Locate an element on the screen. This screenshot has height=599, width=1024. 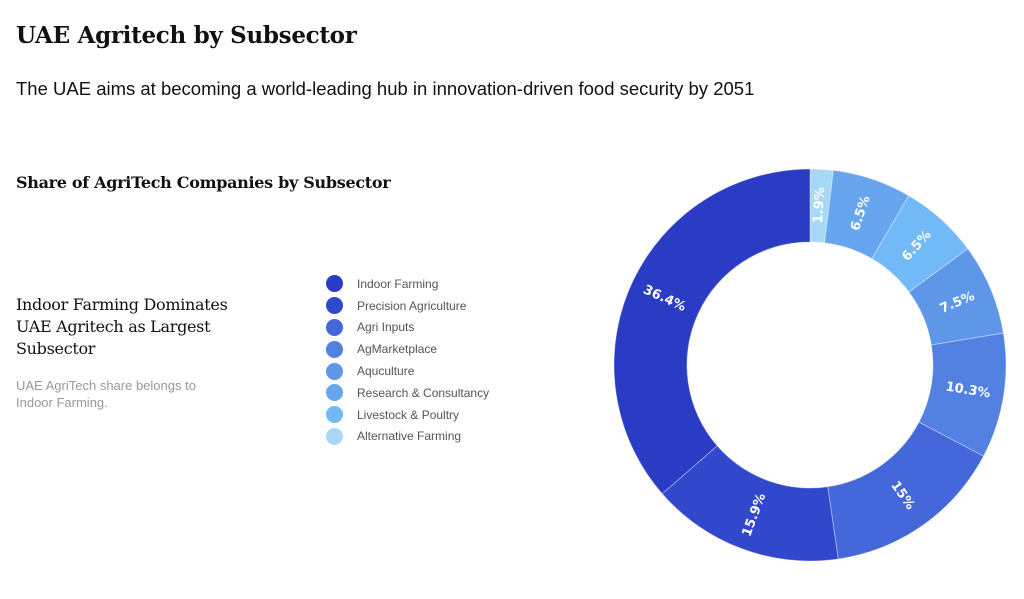
legend-item: Agri Inputs is located at coordinates (407, 328).